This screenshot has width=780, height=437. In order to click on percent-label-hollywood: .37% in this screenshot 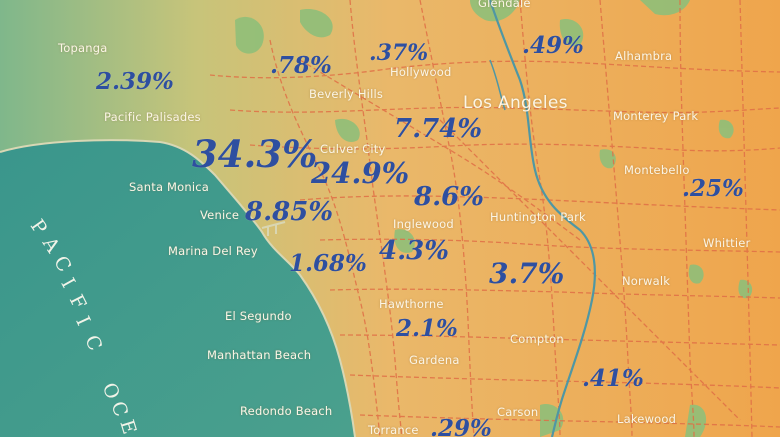, I will do `click(399, 53)`.